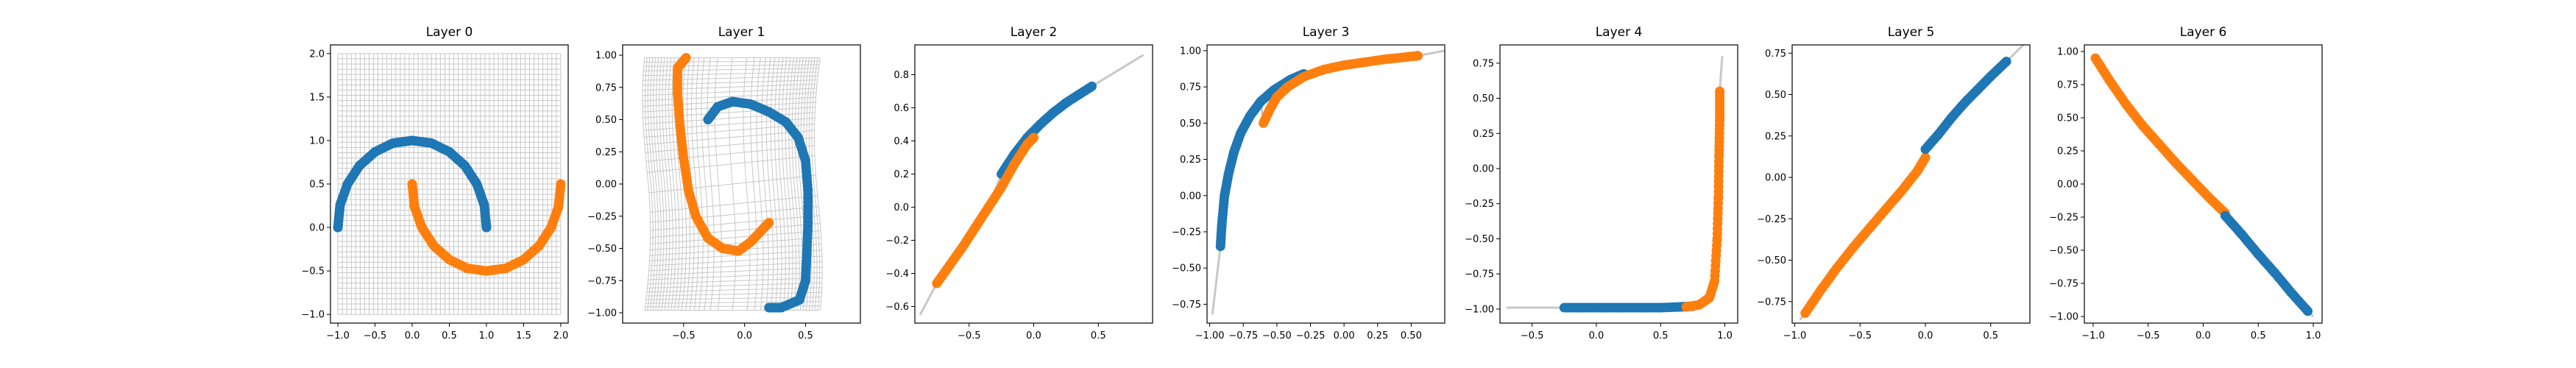 Image resolution: width=2576 pixels, height=368 pixels. What do you see at coordinates (1619, 32) in the screenshot?
I see `chart-title: Layer 4` at bounding box center [1619, 32].